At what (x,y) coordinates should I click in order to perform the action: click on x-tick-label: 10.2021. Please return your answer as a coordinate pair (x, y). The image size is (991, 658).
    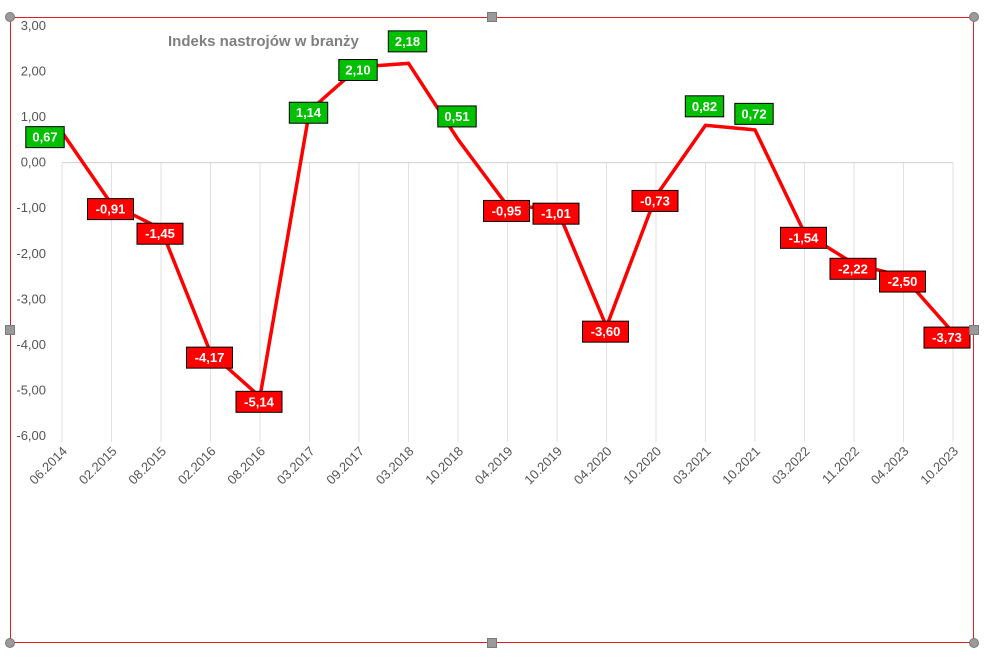
    Looking at the image, I should click on (741, 466).